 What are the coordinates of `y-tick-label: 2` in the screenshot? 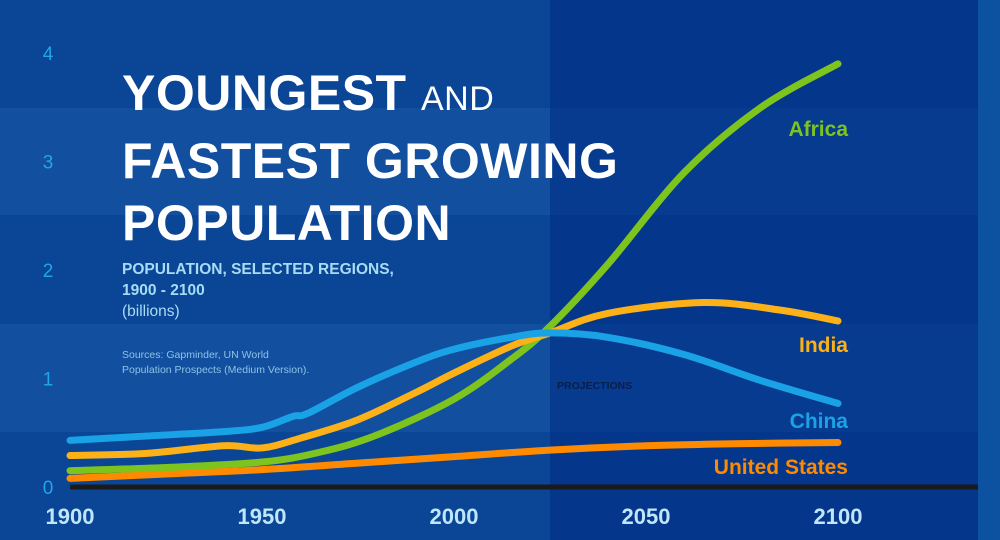 It's located at (48, 271).